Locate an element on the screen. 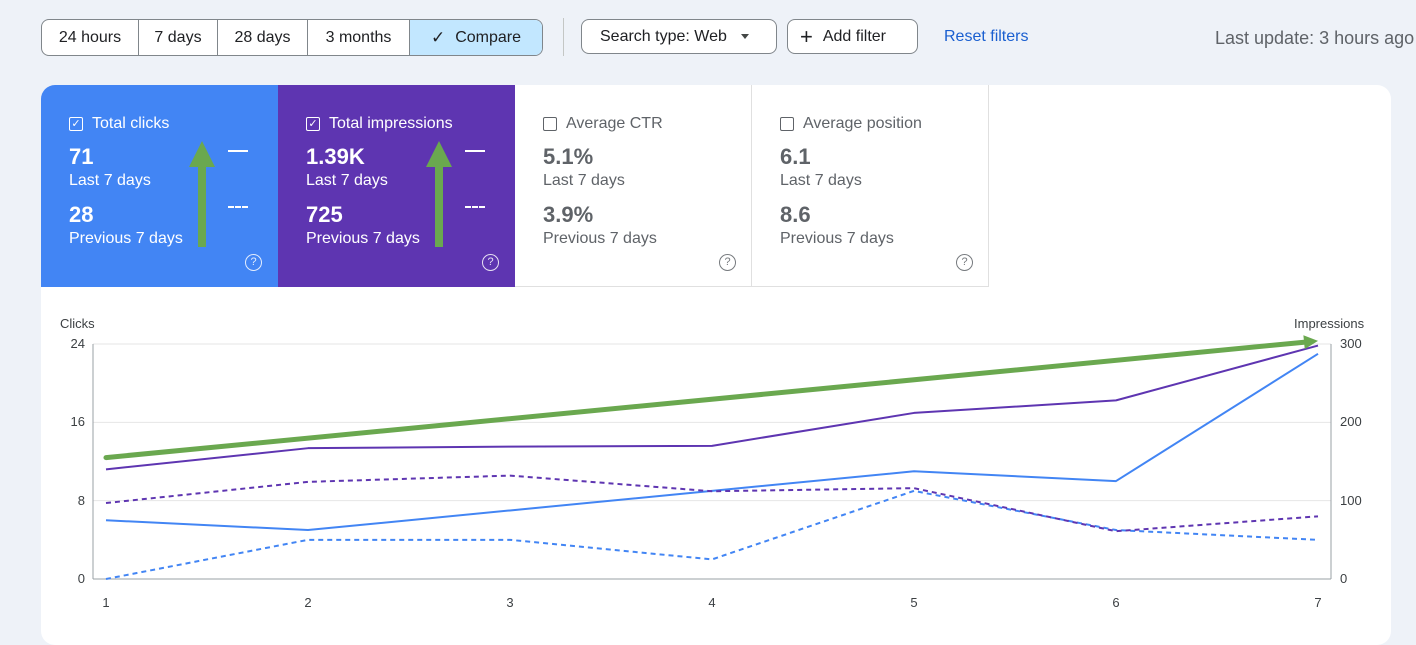 The height and width of the screenshot is (645, 1416). left-axis-tick-label: 0 is located at coordinates (81, 578).